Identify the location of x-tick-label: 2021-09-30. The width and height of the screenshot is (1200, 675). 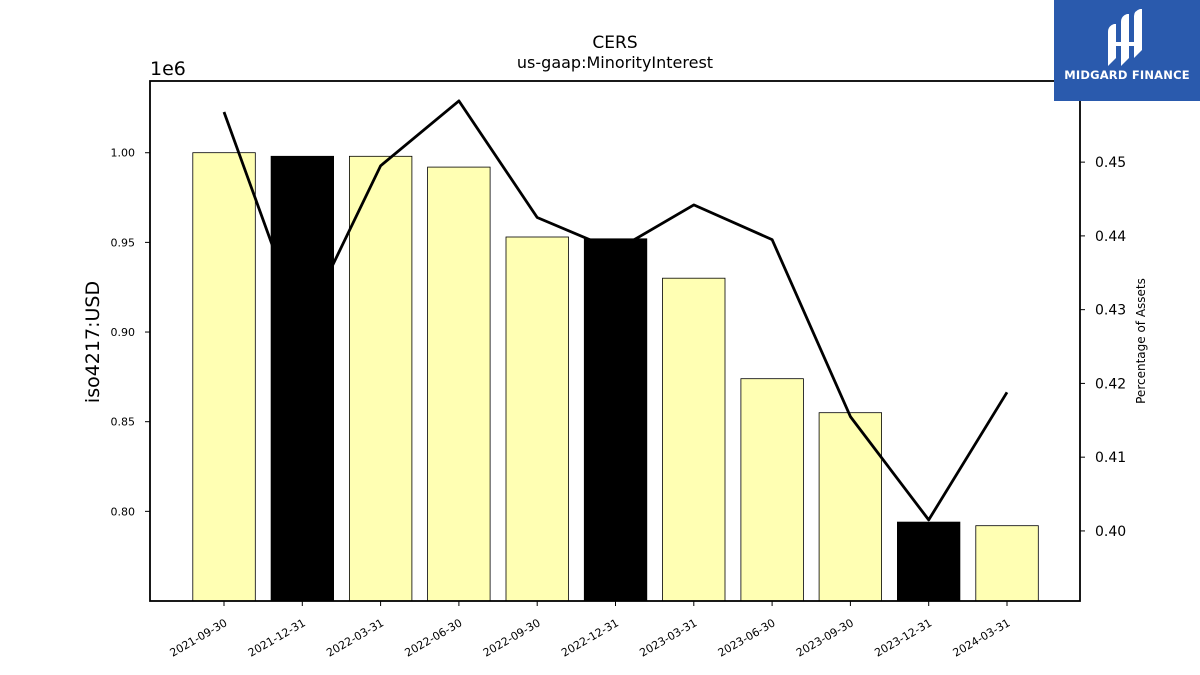
(199, 637).